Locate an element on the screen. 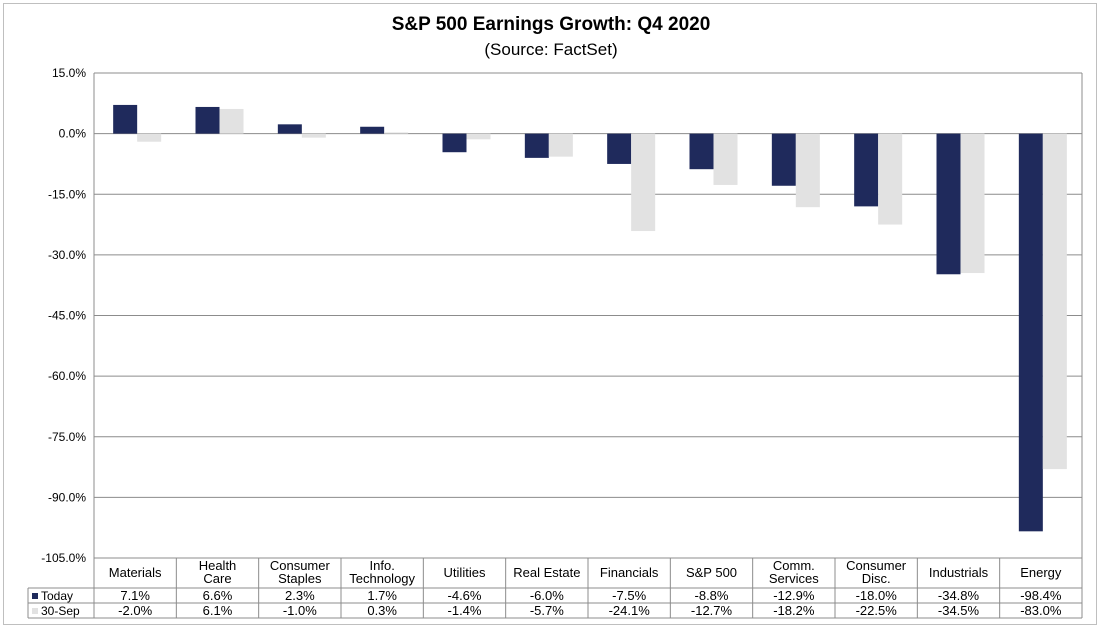 The image size is (1102, 630). data-label: -98.4% is located at coordinates (1041, 595).